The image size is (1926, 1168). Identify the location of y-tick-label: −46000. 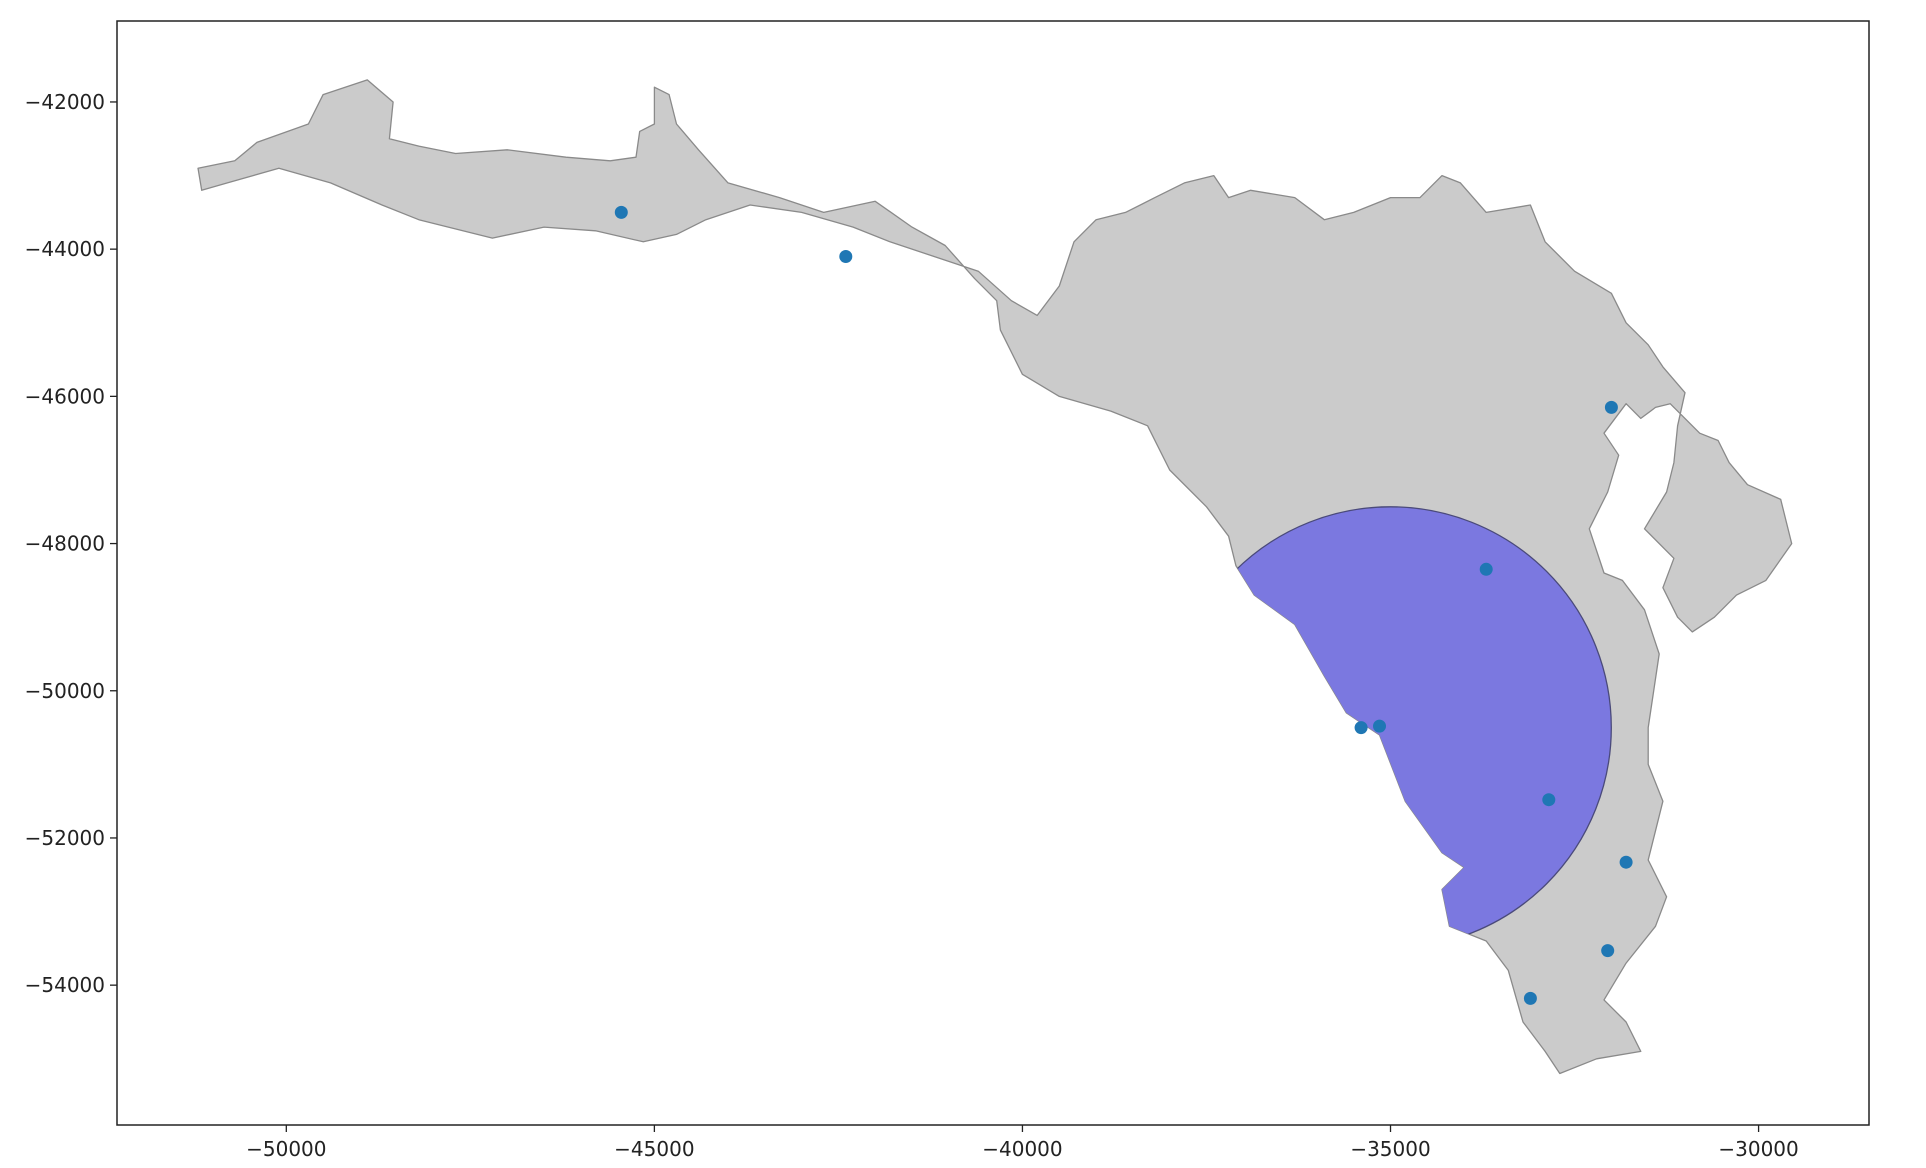
(65, 396).